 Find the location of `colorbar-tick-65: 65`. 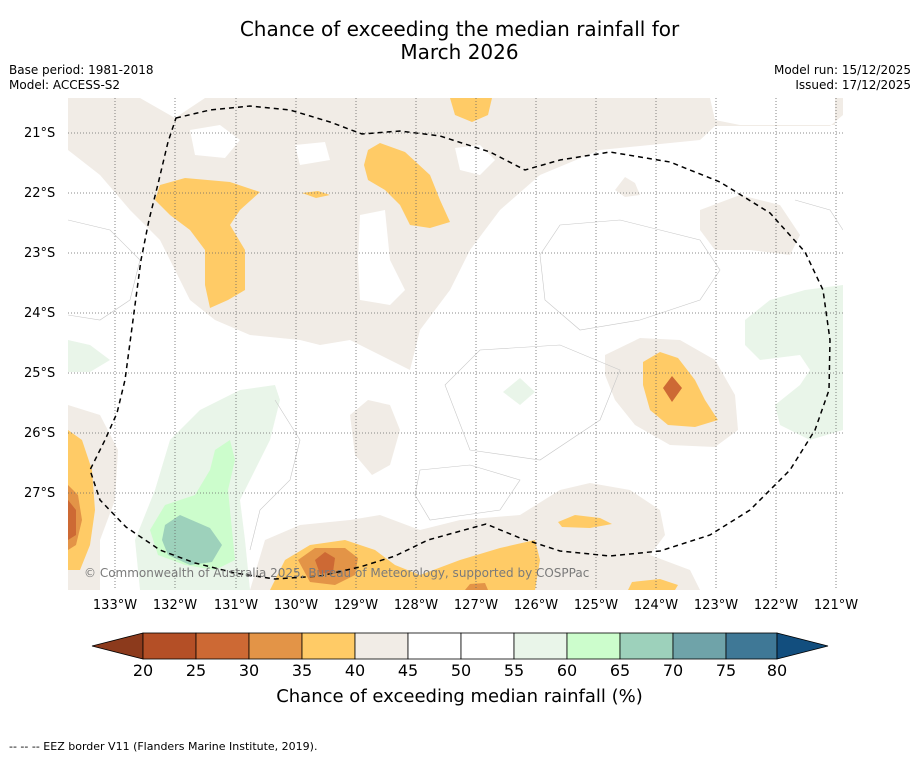

colorbar-tick-65: 65 is located at coordinates (620, 670).